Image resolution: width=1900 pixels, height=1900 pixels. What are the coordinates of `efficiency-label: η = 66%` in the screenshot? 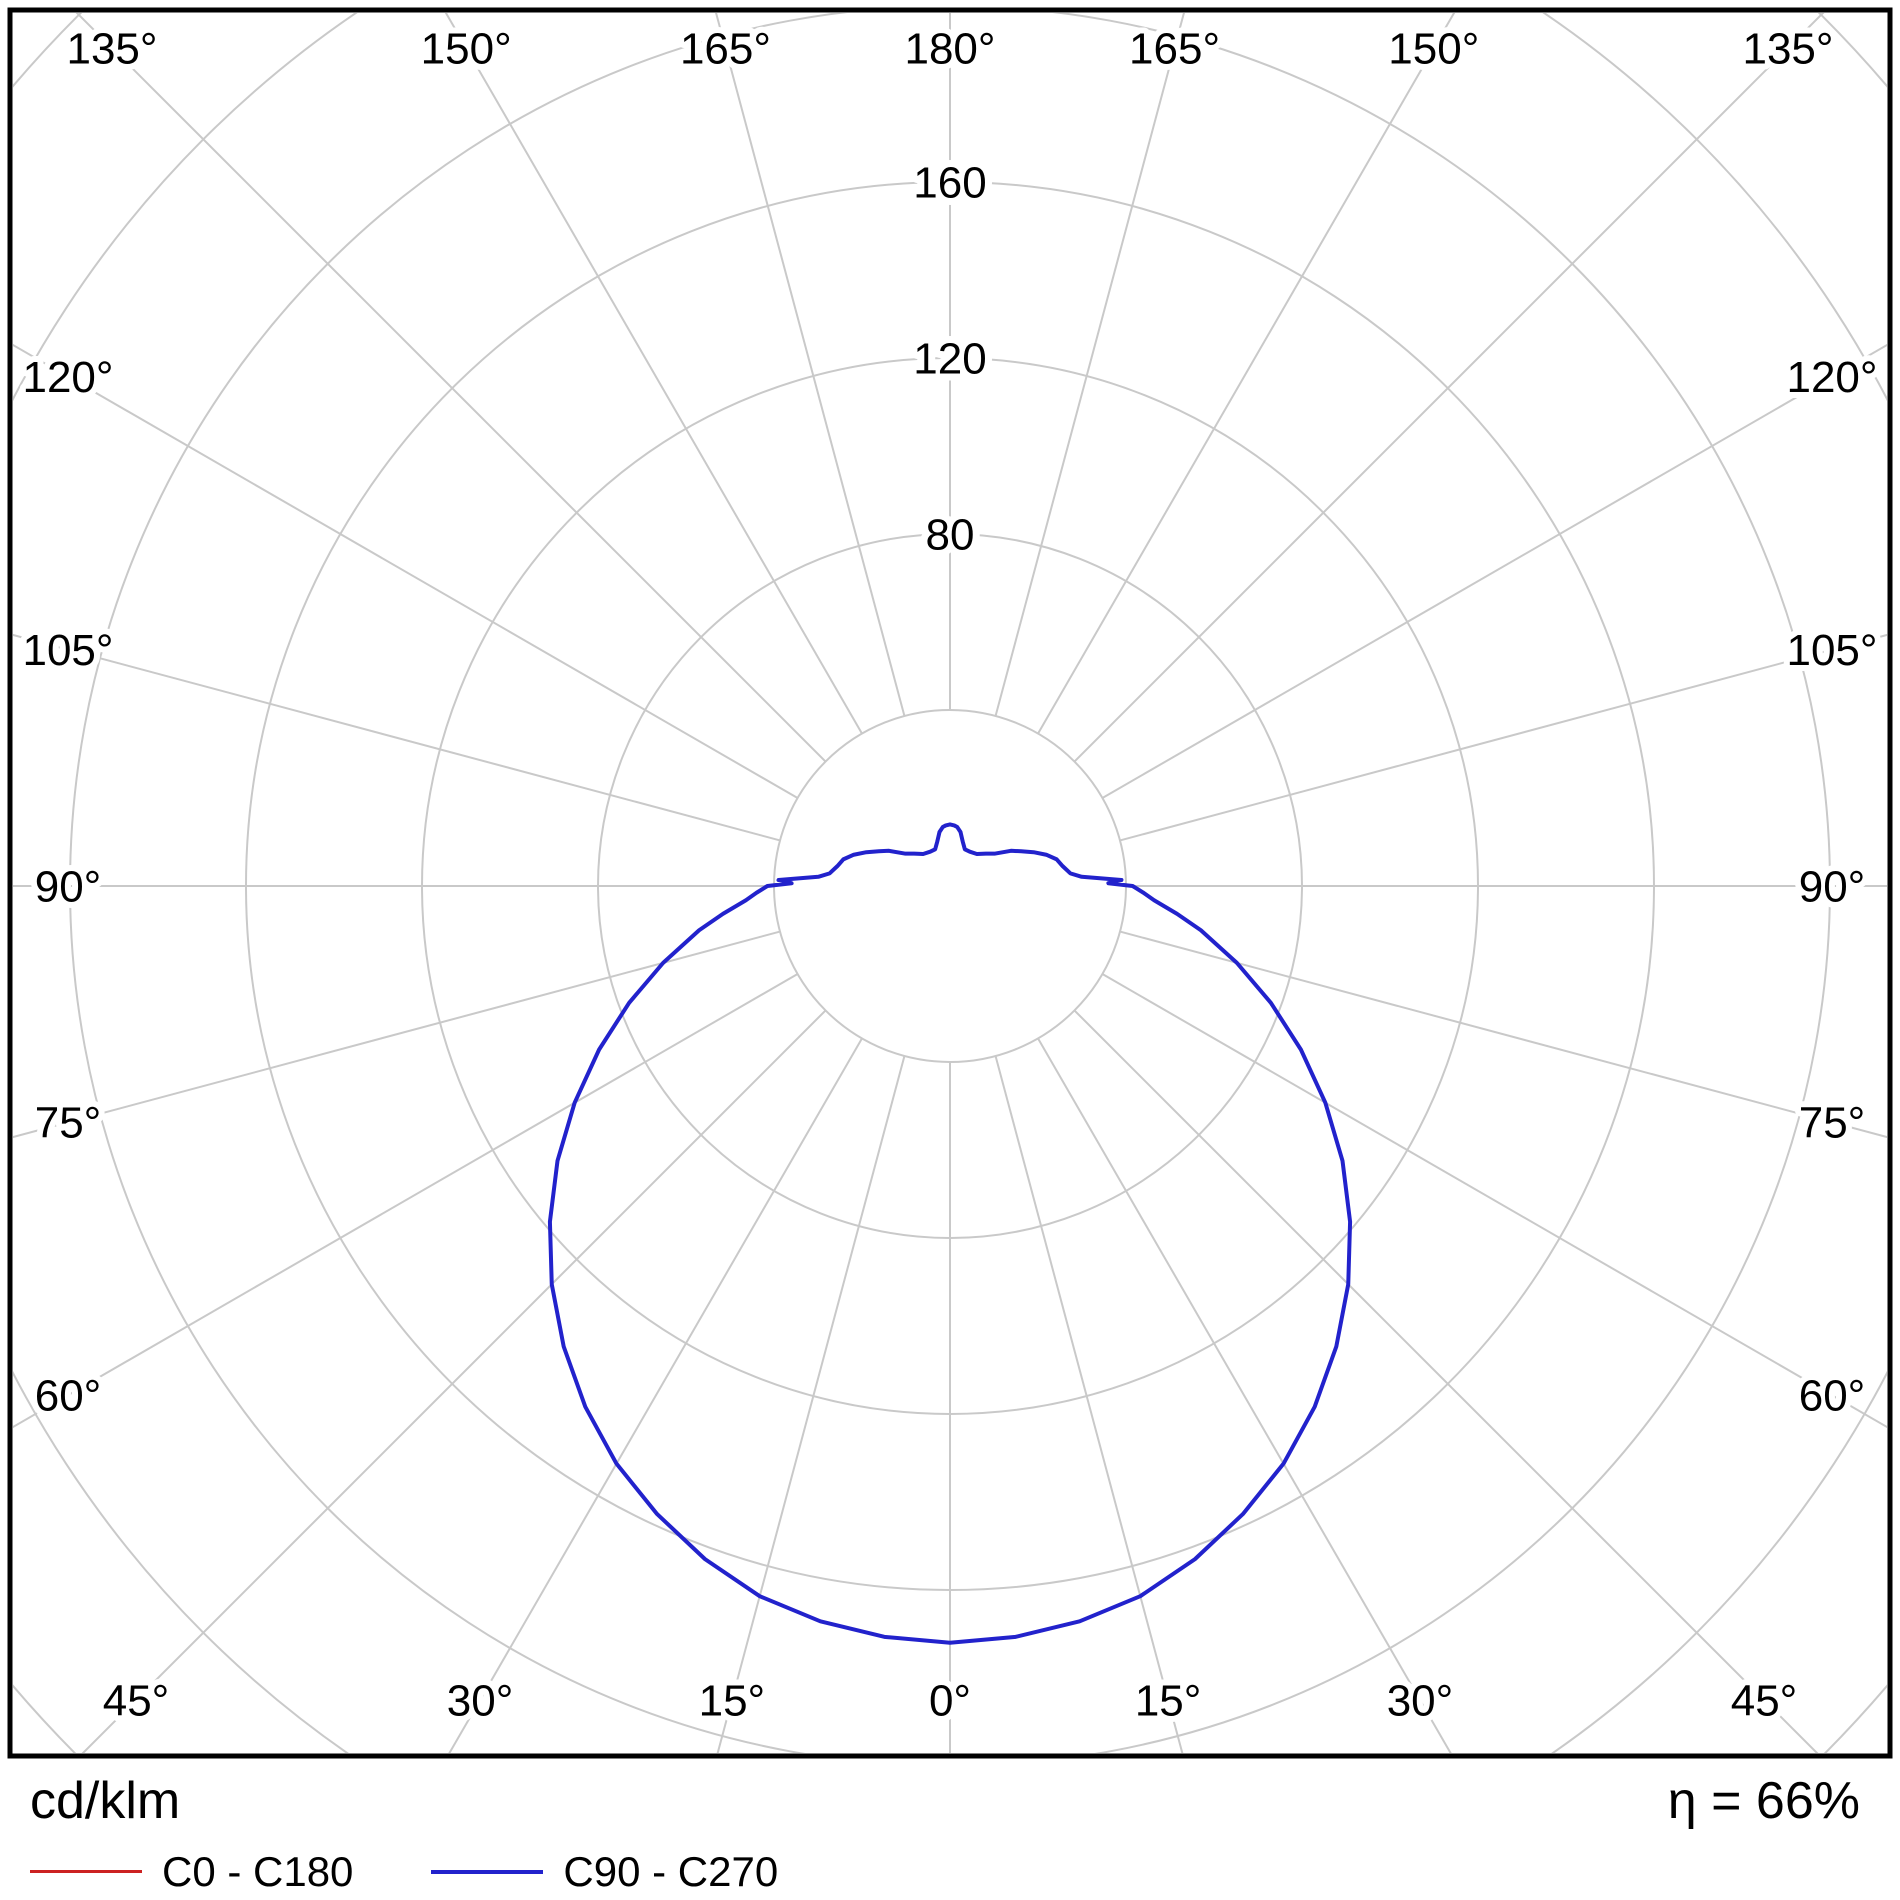 It's located at (1763, 1801).